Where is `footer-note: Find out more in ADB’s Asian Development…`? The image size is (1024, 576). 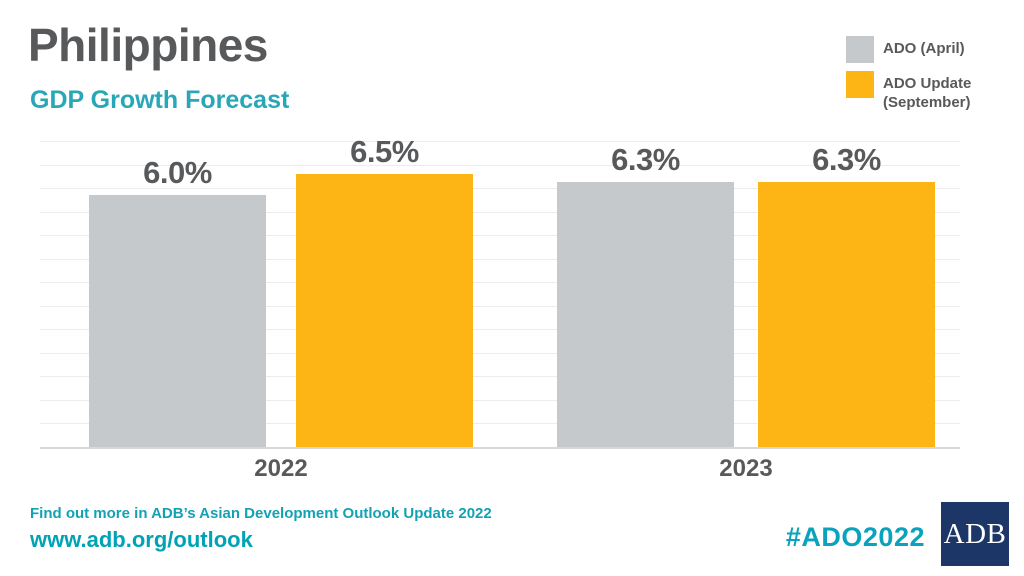
footer-note: Find out more in ADB’s Asian Development… is located at coordinates (261, 513).